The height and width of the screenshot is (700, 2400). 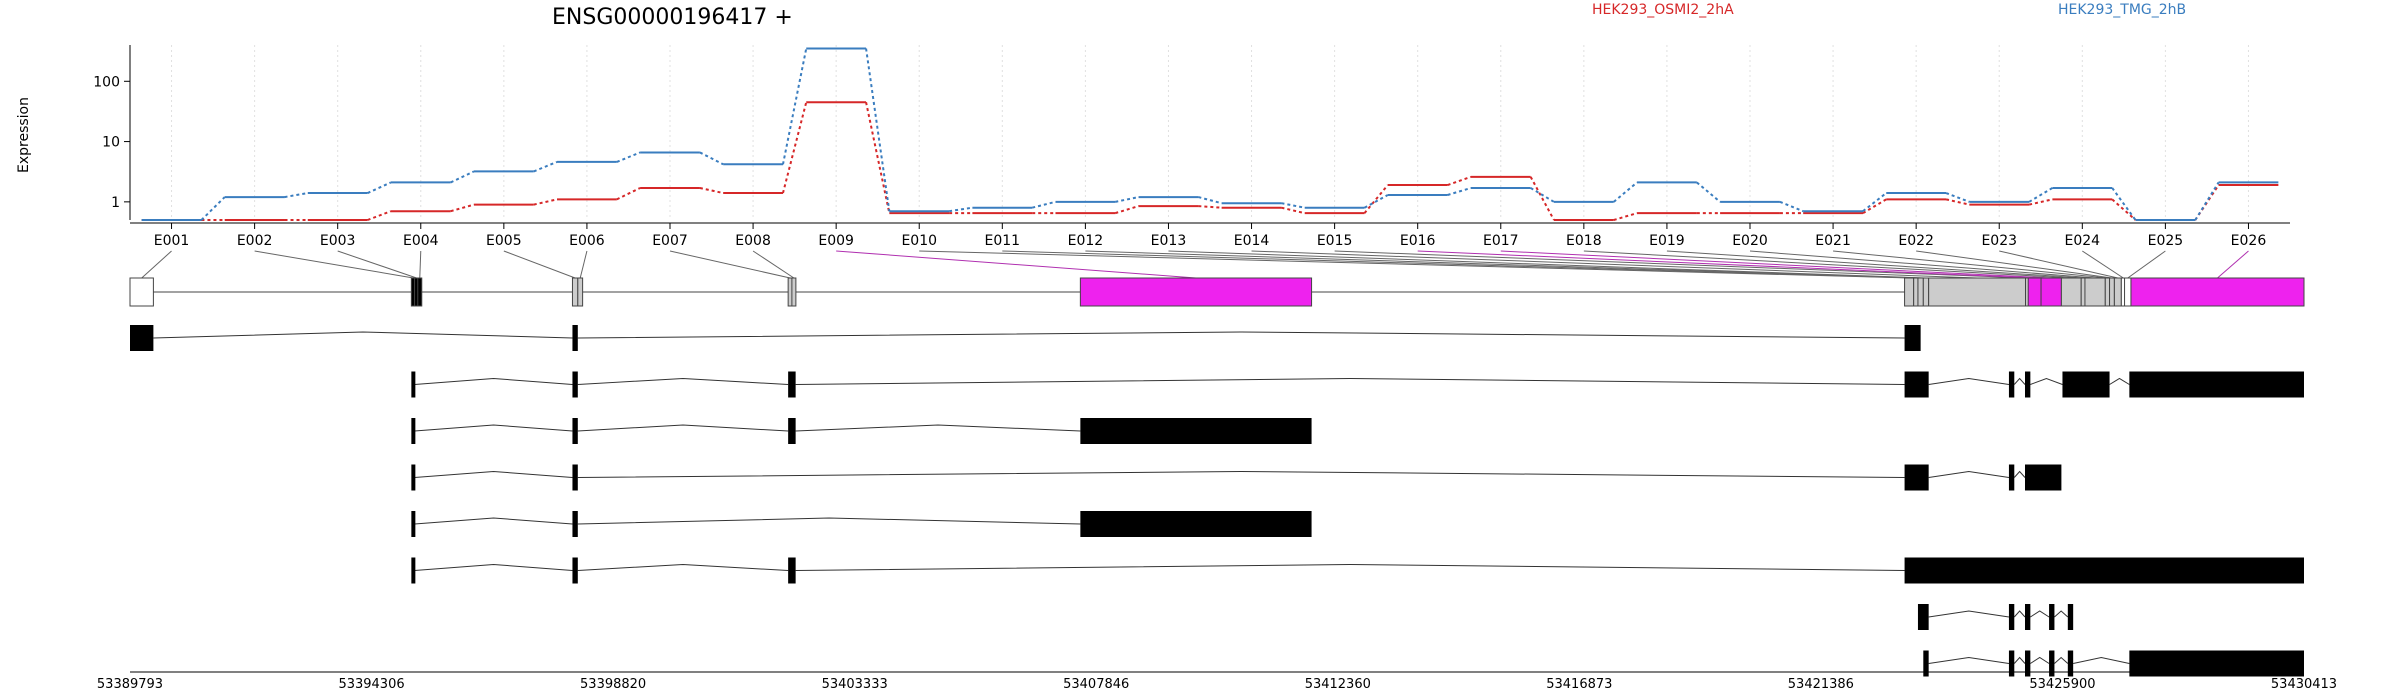 I want to click on y-tick-label: 100, so click(x=106, y=82).